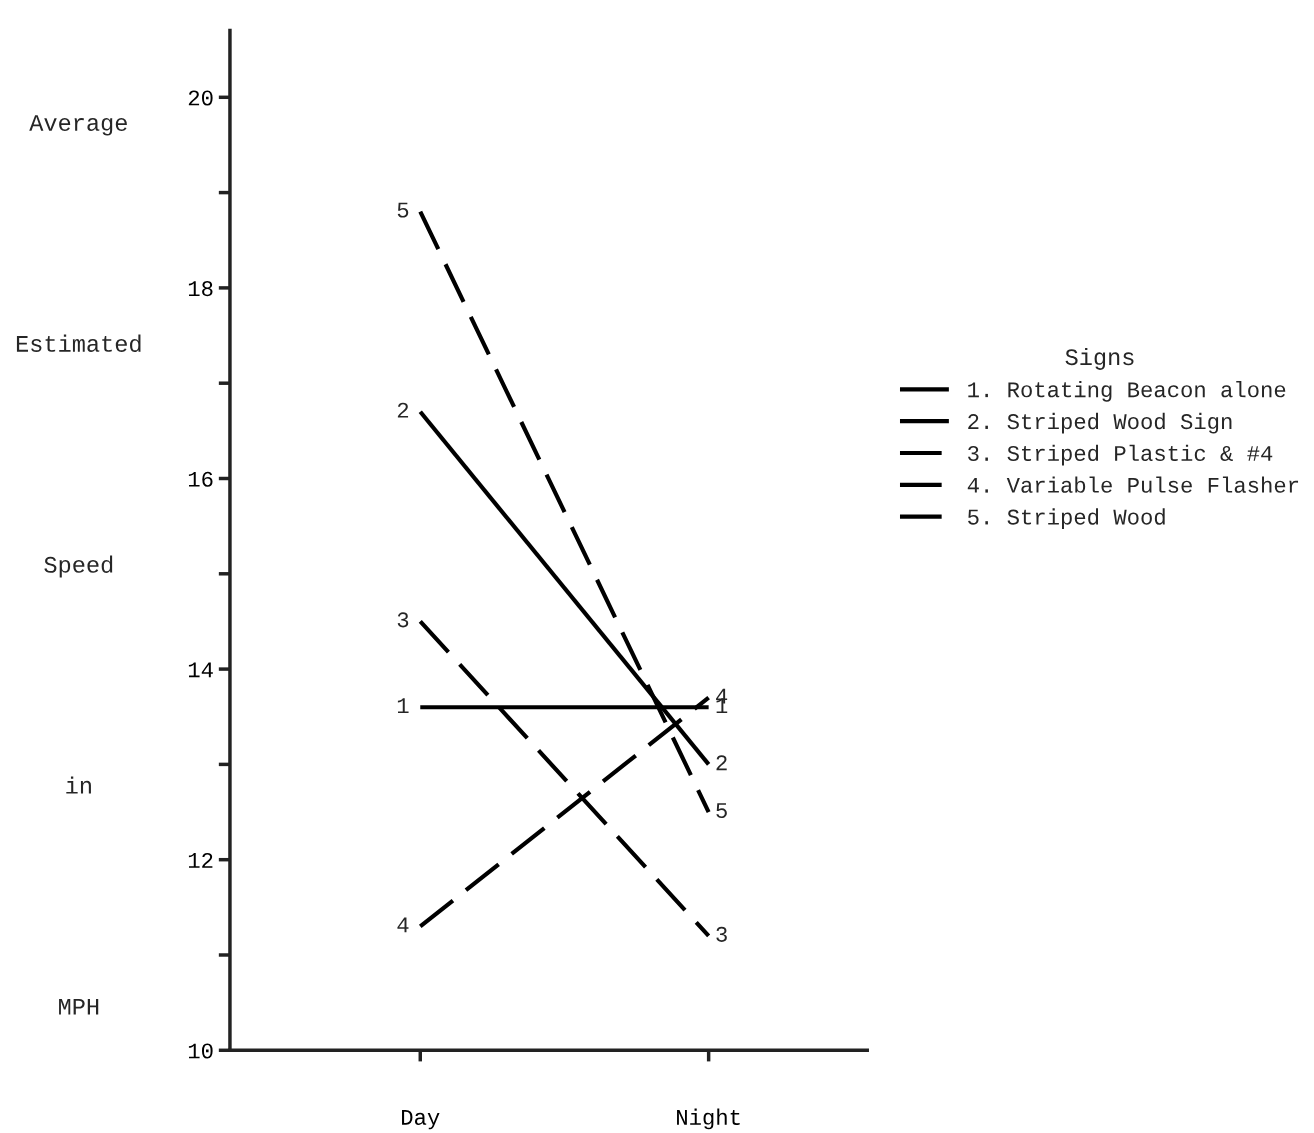  What do you see at coordinates (1100, 423) in the screenshot?
I see `legend-label: 2. Striped Wood Sign` at bounding box center [1100, 423].